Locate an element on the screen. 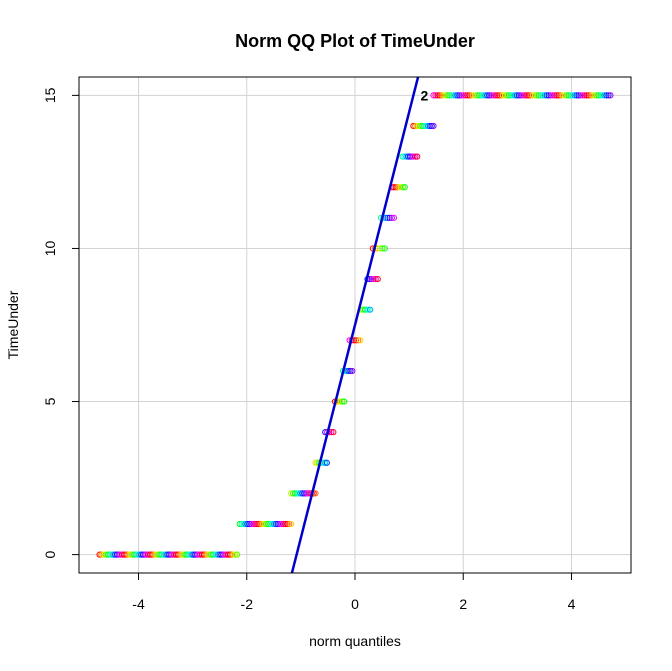 The width and height of the screenshot is (672, 671). y-tick-label: 15 is located at coordinates (50, 95).